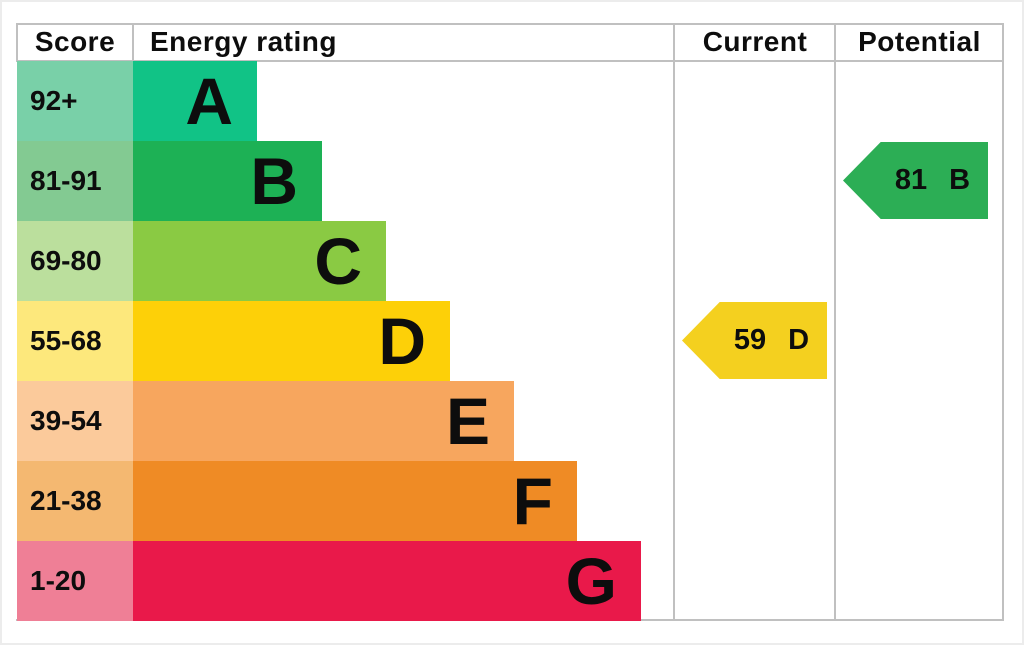 The width and height of the screenshot is (1024, 645). Describe the element at coordinates (532, 501) in the screenshot. I see `band-letter-f: F` at that location.